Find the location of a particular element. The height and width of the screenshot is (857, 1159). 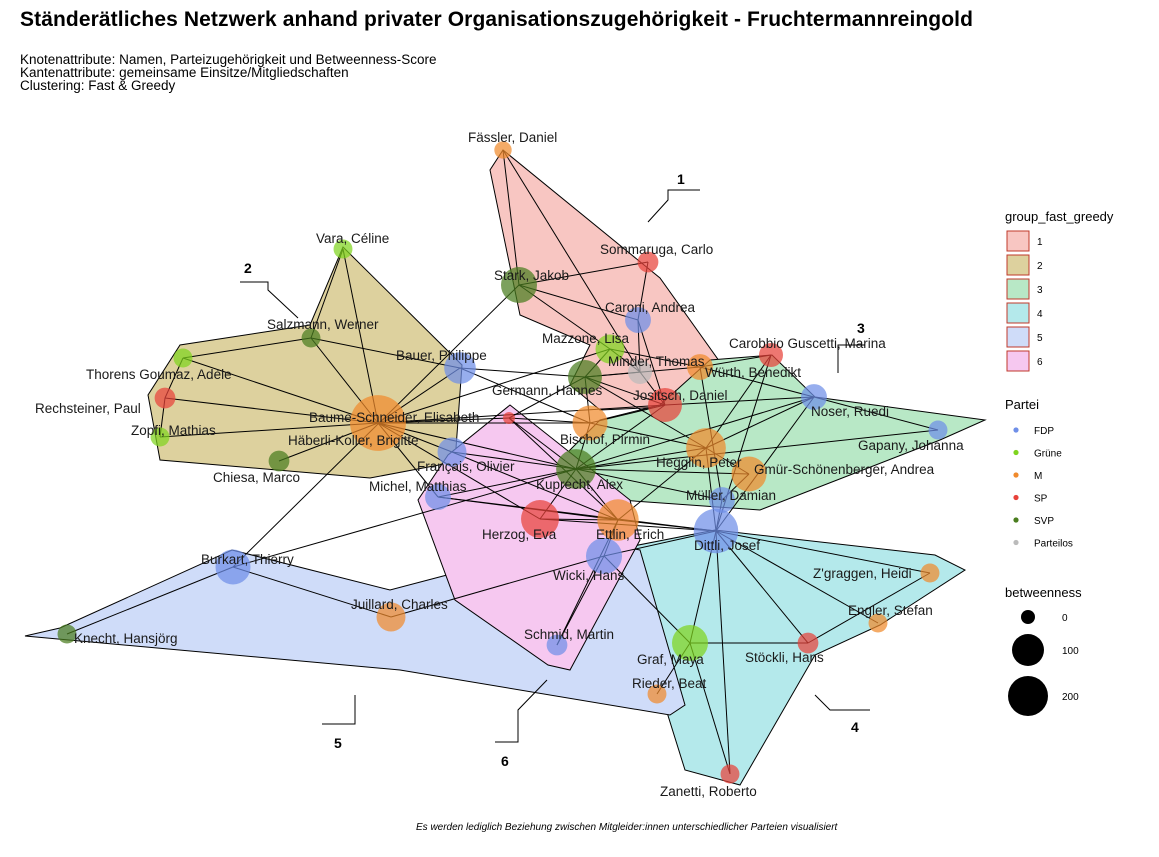

legend-party-label-svp: SVP is located at coordinates (1044, 521).